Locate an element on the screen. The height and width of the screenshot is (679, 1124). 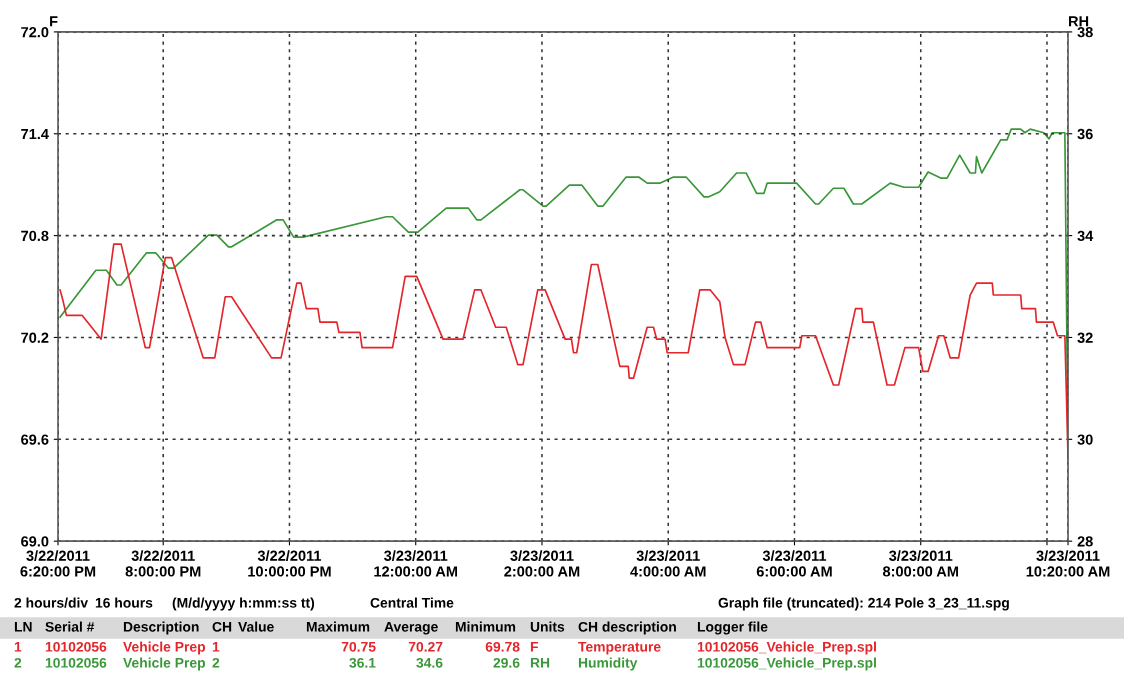
text: 70.75 is located at coordinates (358, 646).